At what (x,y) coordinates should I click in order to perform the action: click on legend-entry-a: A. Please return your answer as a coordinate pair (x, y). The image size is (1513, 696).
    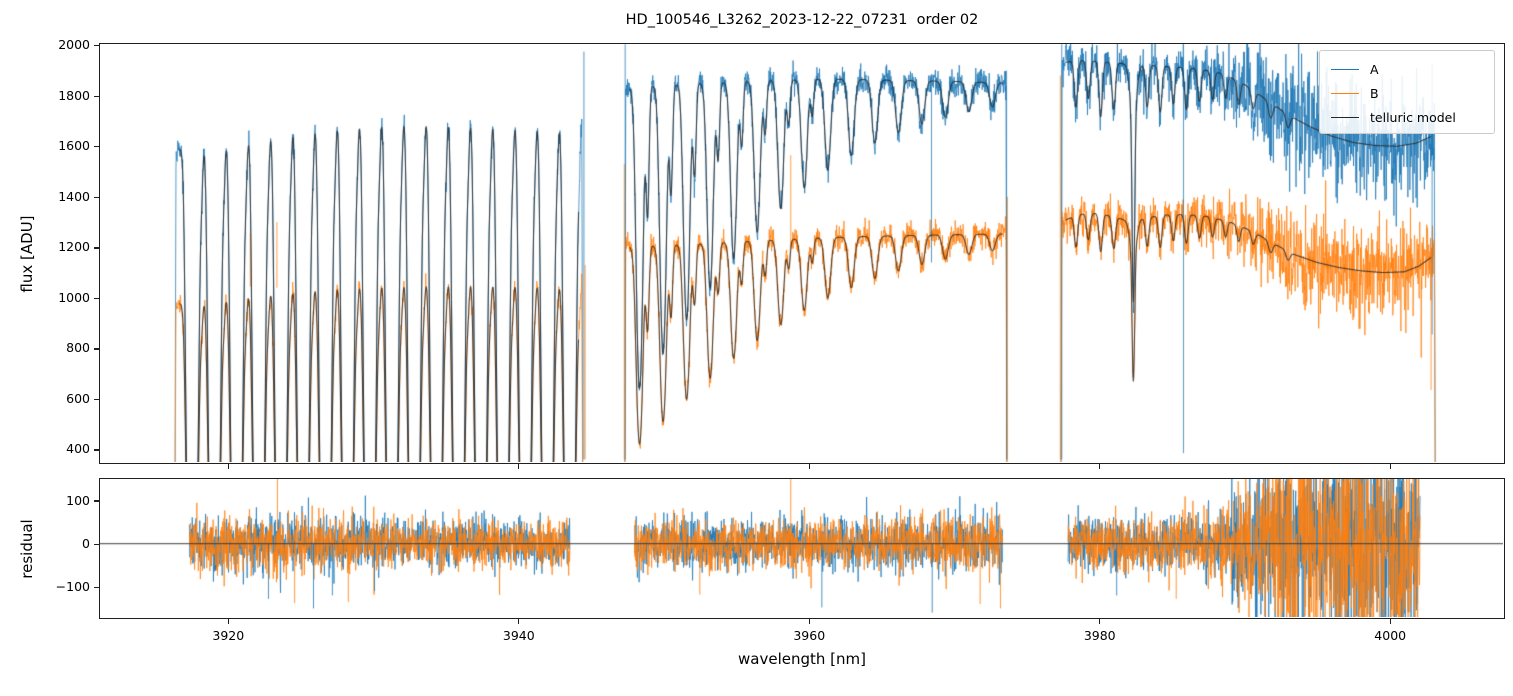
    Looking at the image, I should click on (1407, 69).